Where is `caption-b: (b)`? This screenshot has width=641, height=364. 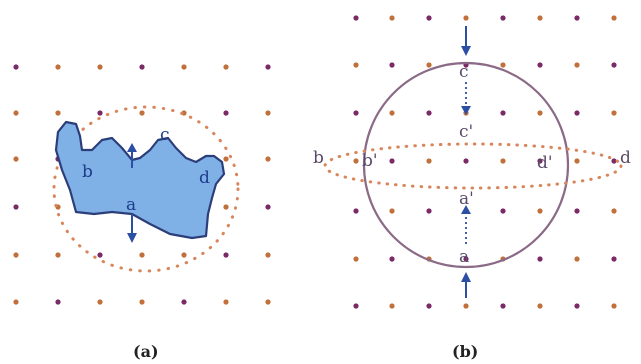 caption-b: (b) is located at coordinates (465, 351).